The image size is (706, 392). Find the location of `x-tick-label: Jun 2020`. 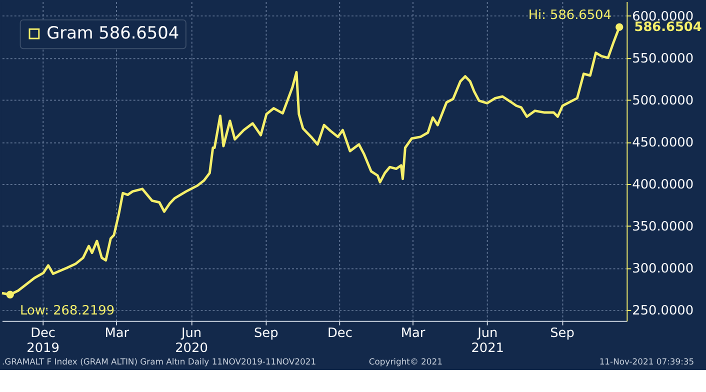

x-tick-label: Jun 2020 is located at coordinates (191, 341).